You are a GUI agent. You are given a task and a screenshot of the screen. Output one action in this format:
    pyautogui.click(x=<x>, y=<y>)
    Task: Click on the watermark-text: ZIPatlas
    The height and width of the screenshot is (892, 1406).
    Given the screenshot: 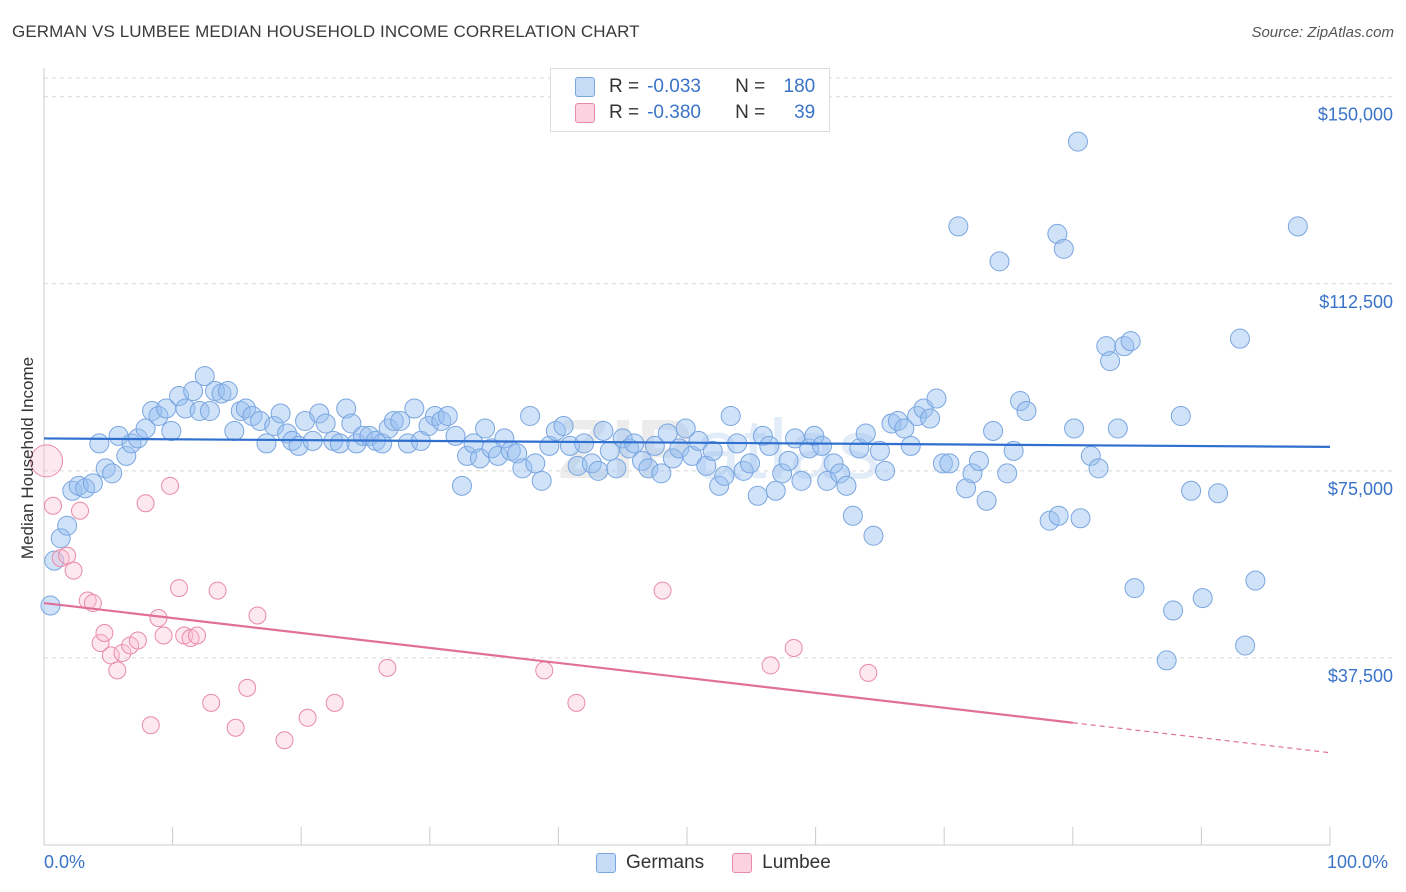 What is the action you would take?
    pyautogui.click(x=720, y=449)
    